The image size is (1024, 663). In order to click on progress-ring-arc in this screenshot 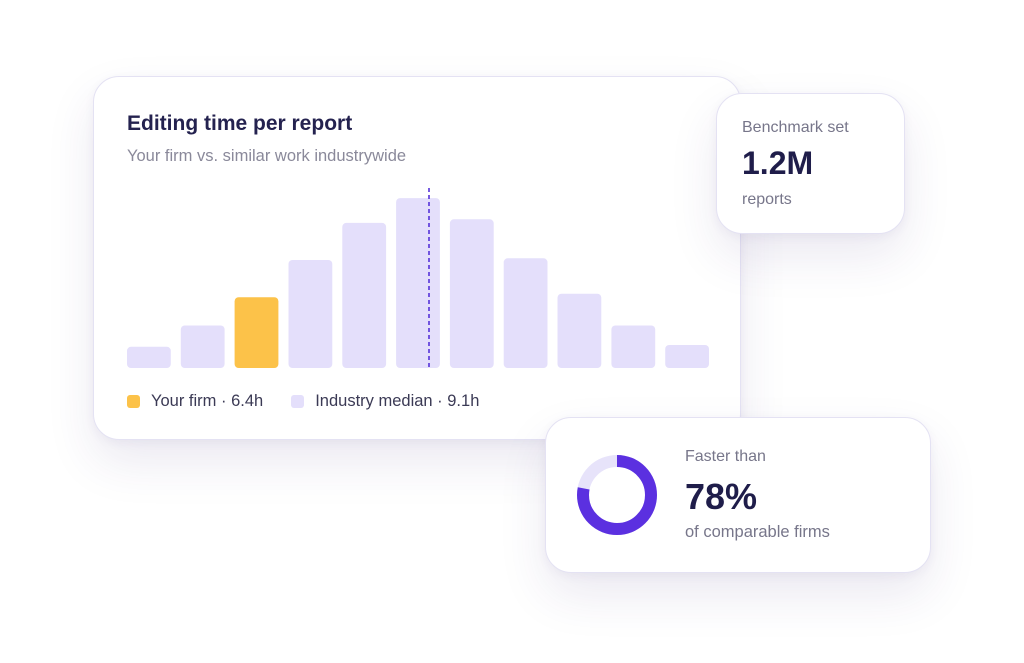, I will do `click(617, 495)`.